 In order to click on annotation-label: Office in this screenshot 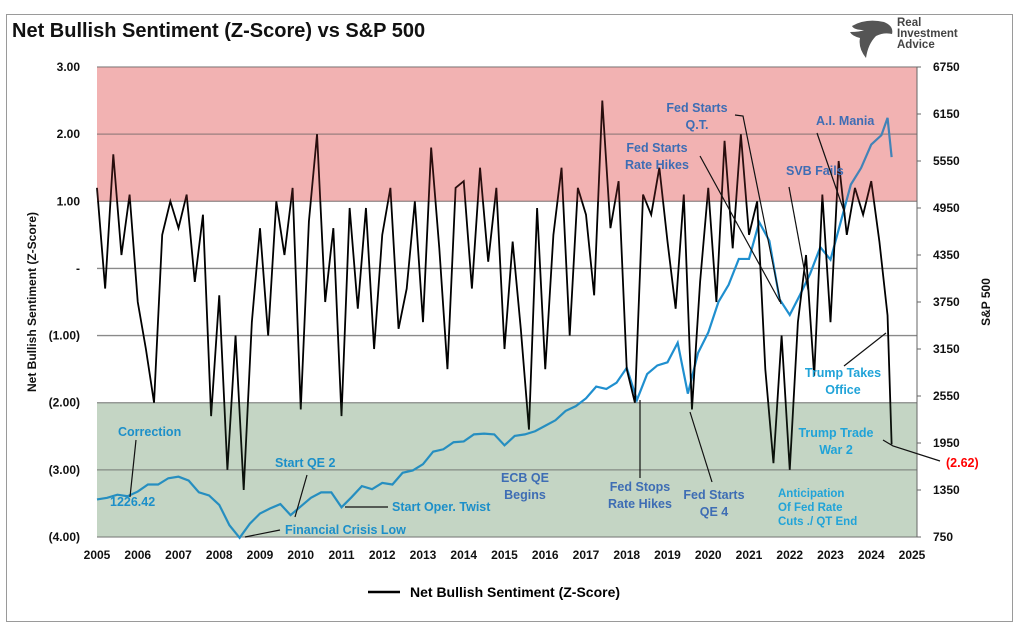, I will do `click(842, 390)`.